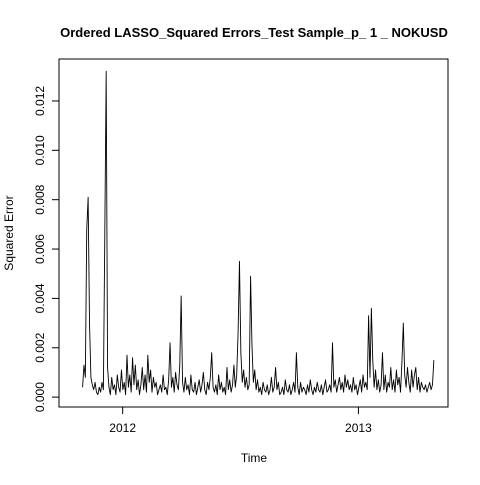 The image size is (480, 485). Describe the element at coordinates (40, 101) in the screenshot. I see `y-tick-label: 0.012` at that location.